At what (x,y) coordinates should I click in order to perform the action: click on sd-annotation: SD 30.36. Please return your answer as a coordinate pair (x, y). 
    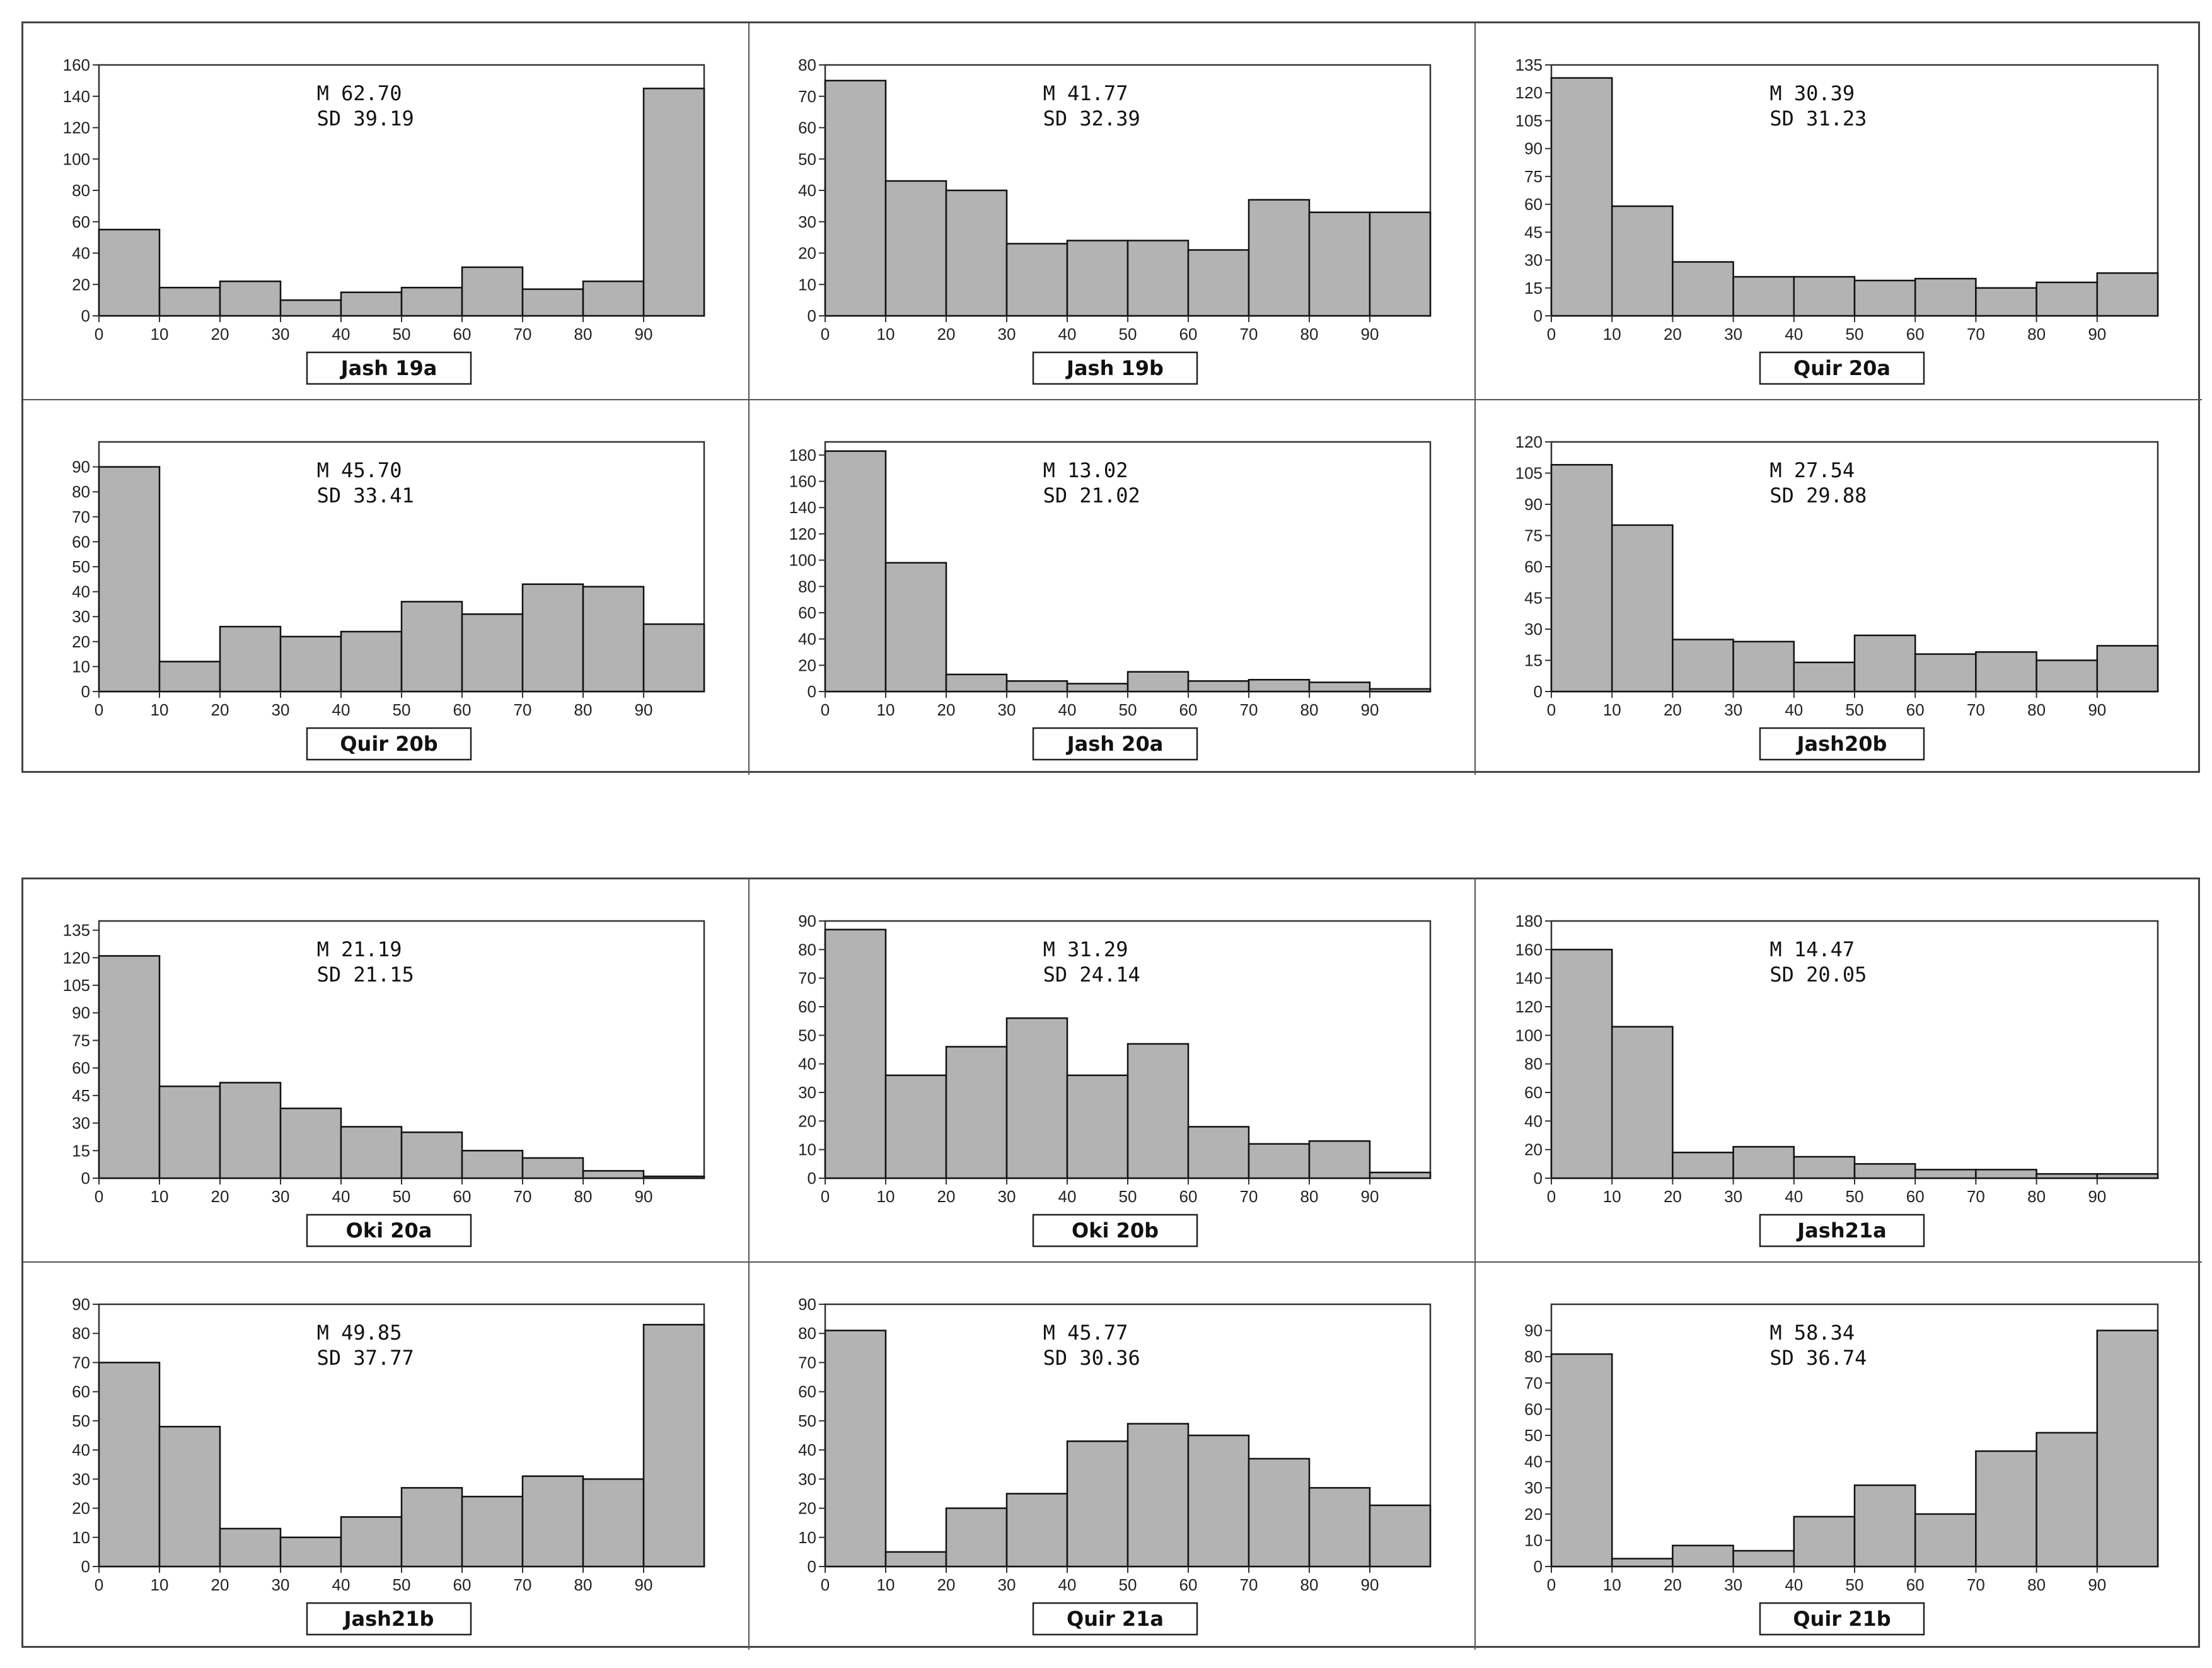
    Looking at the image, I should click on (1091, 1358).